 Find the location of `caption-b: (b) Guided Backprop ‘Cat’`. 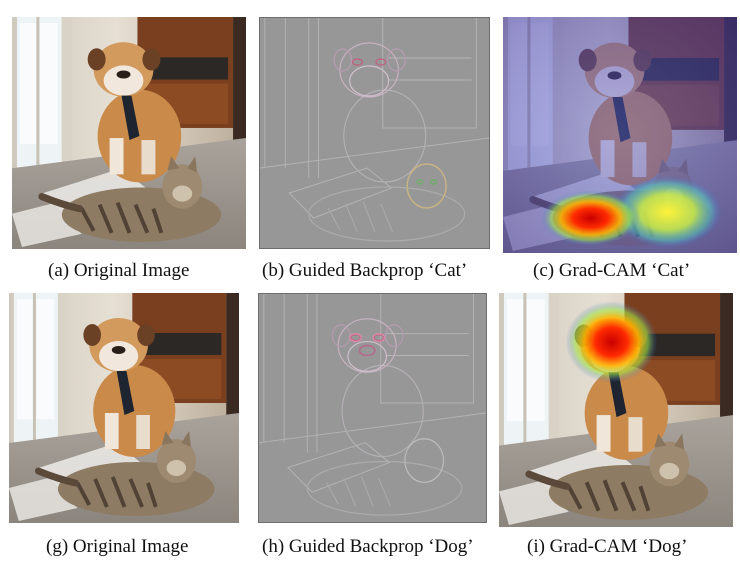

caption-b: (b) Guided Backprop ‘Cat’ is located at coordinates (365, 270).